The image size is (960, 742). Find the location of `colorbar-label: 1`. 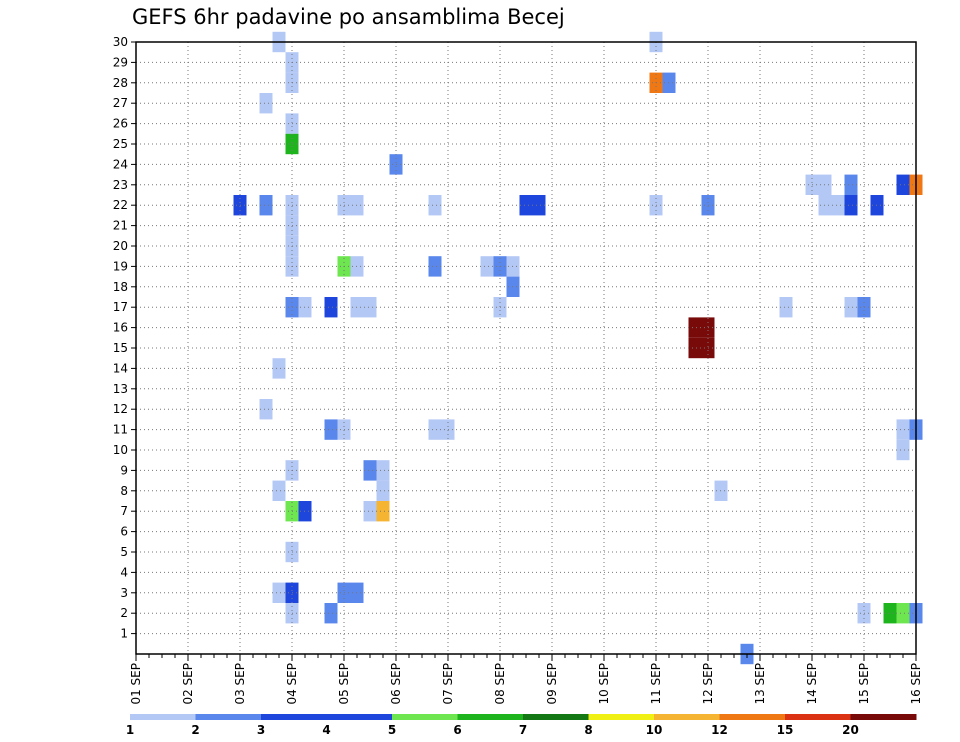

colorbar-label: 1 is located at coordinates (130, 730).